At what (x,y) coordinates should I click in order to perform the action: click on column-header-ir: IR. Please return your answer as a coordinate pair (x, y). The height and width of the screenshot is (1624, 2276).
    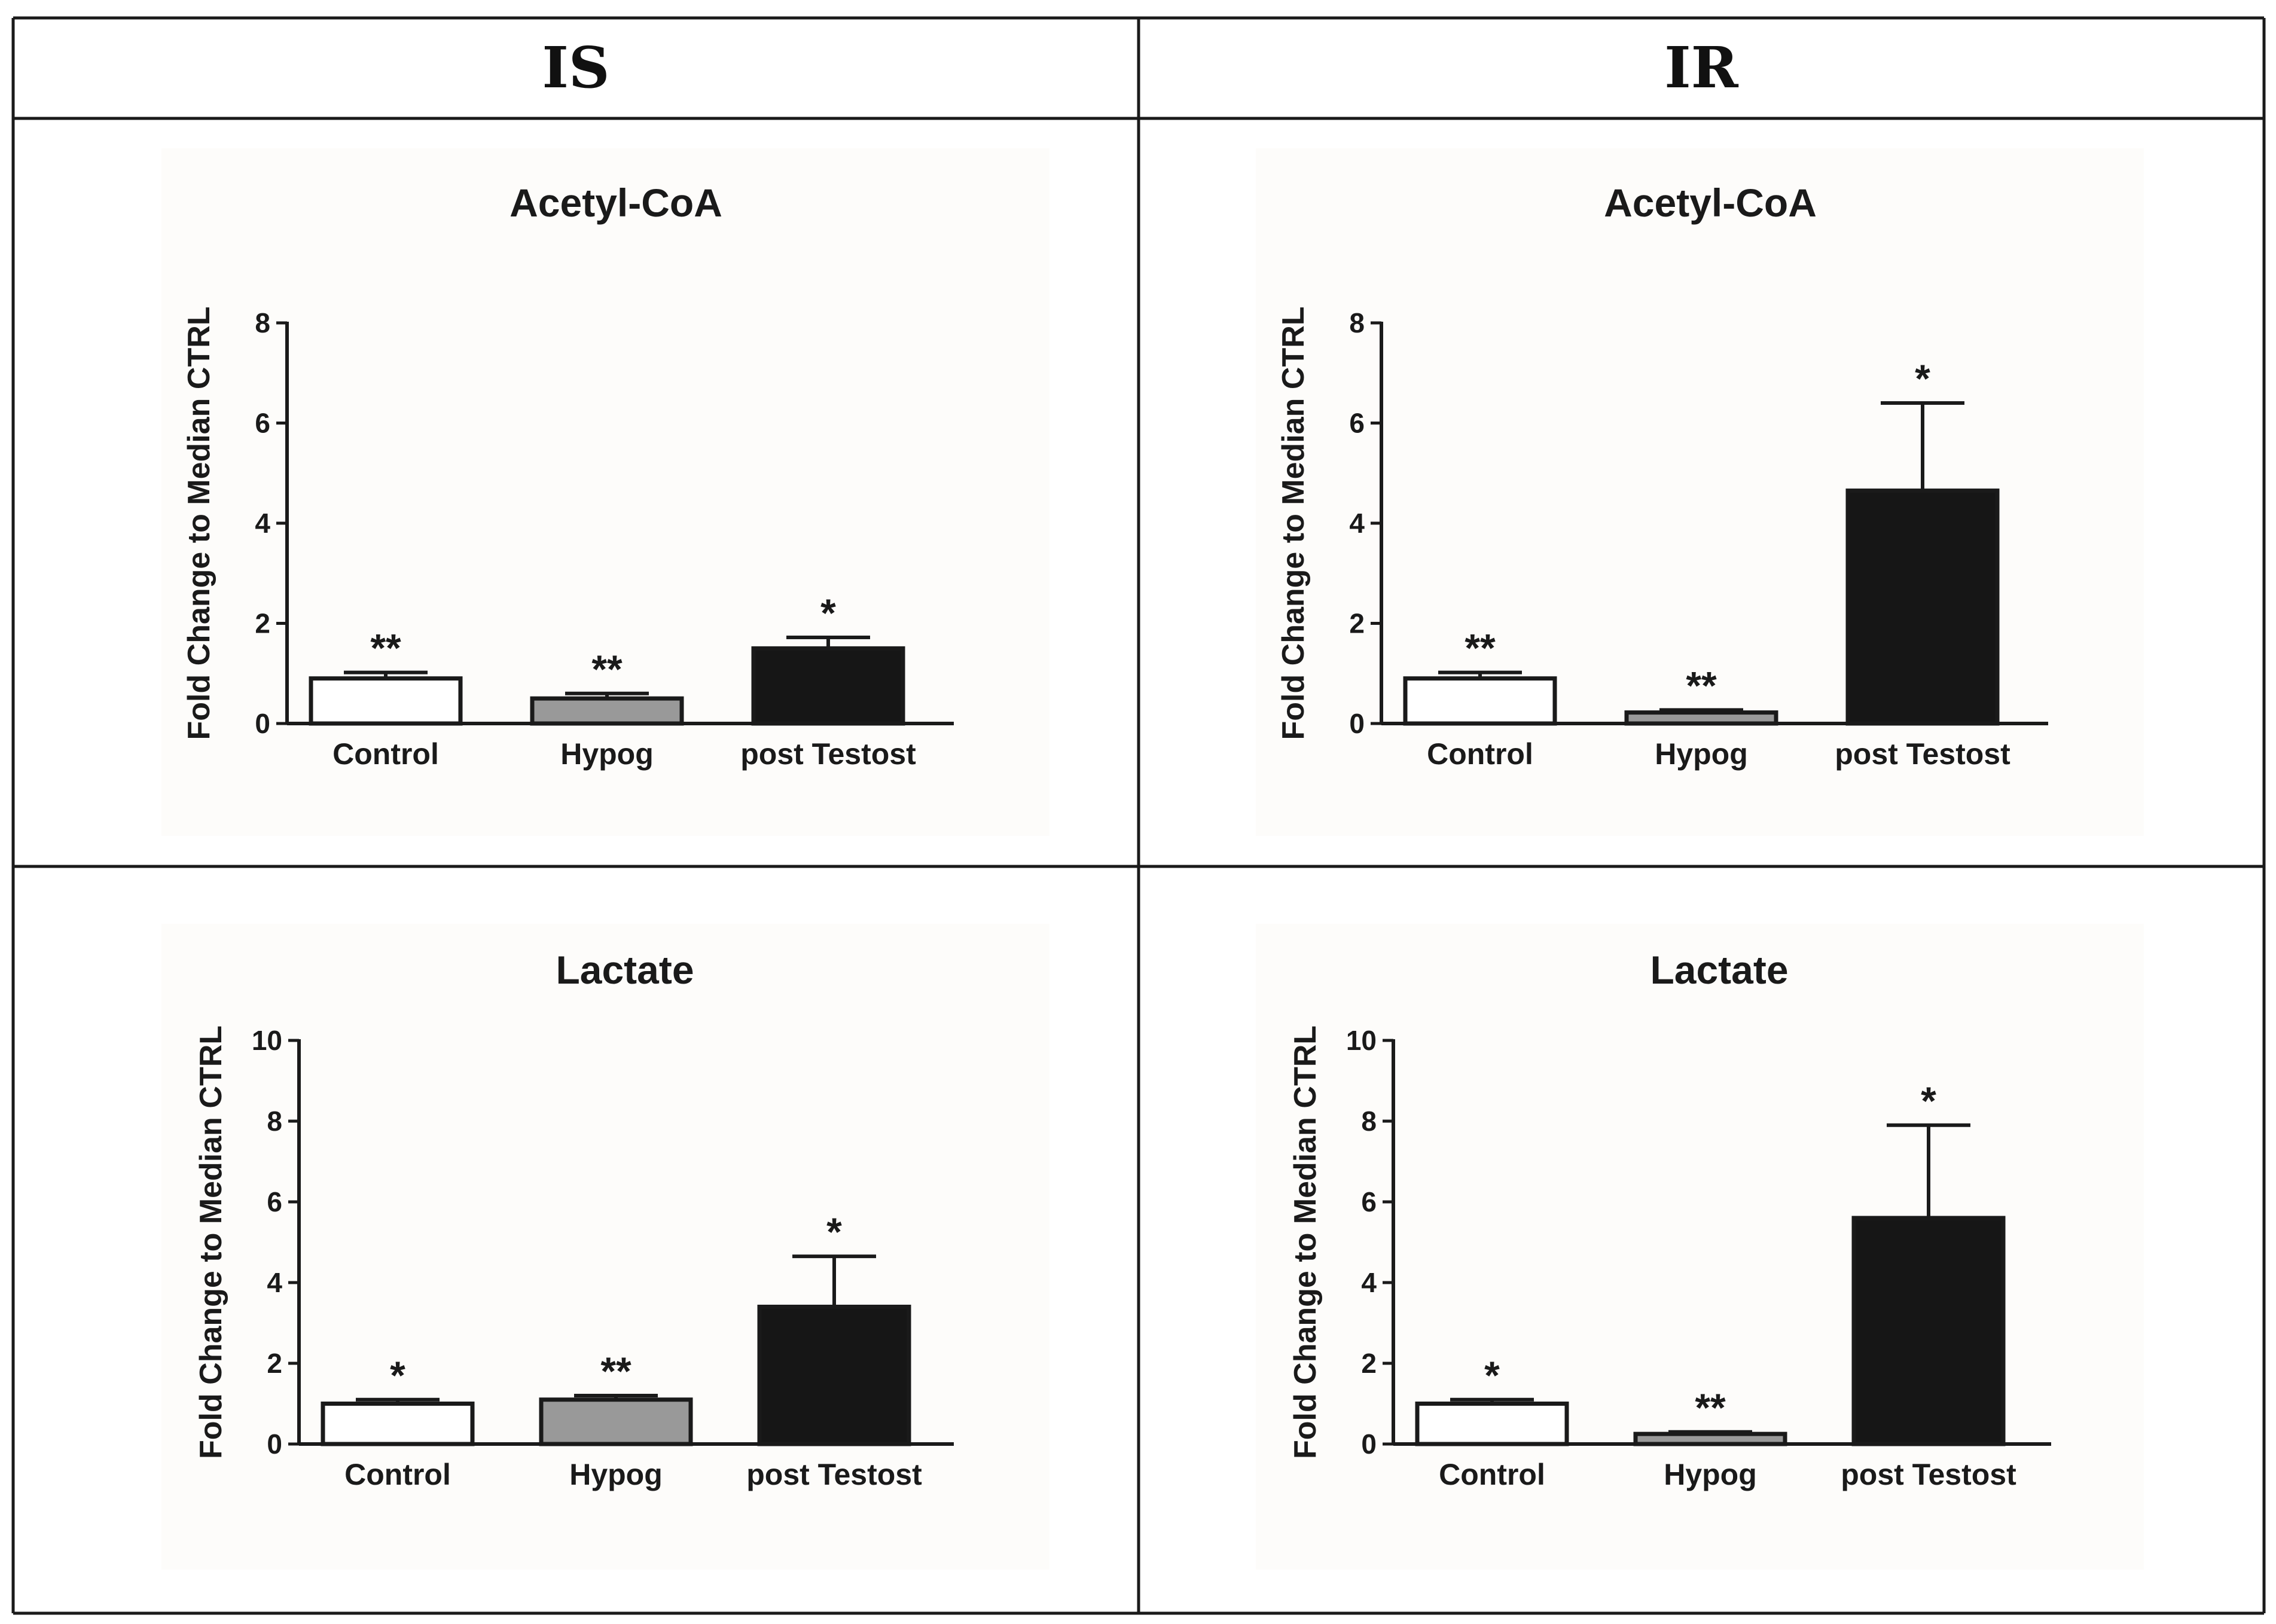
    Looking at the image, I should click on (1701, 68).